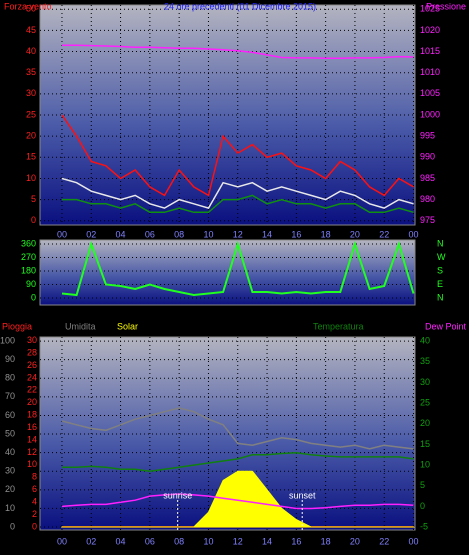 This screenshot has width=469, height=555. I want to click on annotation-text: sunset, so click(302, 495).